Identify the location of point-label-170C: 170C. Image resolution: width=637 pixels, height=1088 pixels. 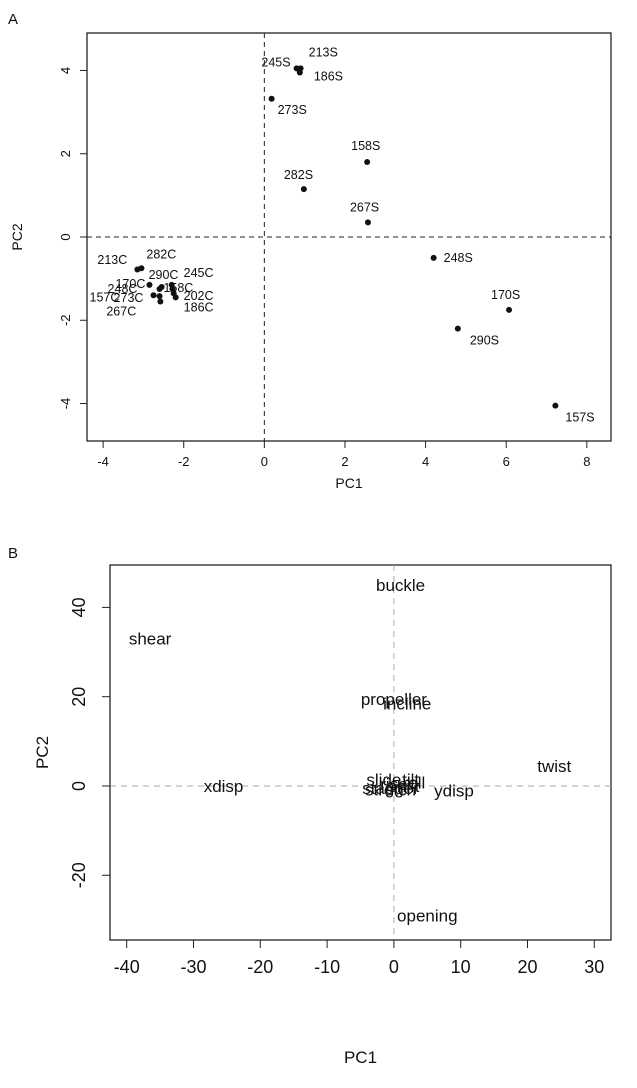
(130, 284).